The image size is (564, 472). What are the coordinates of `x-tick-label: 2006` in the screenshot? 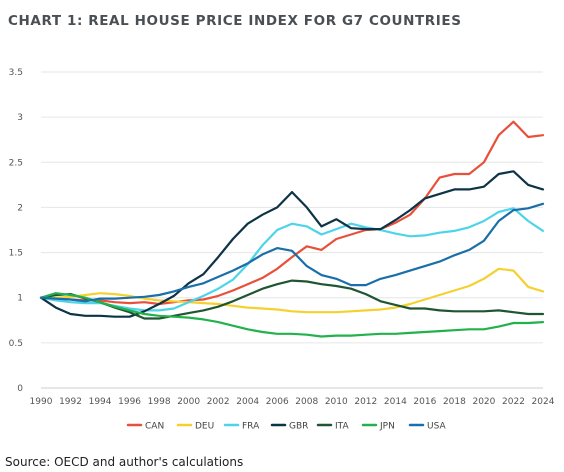 It's located at (277, 402).